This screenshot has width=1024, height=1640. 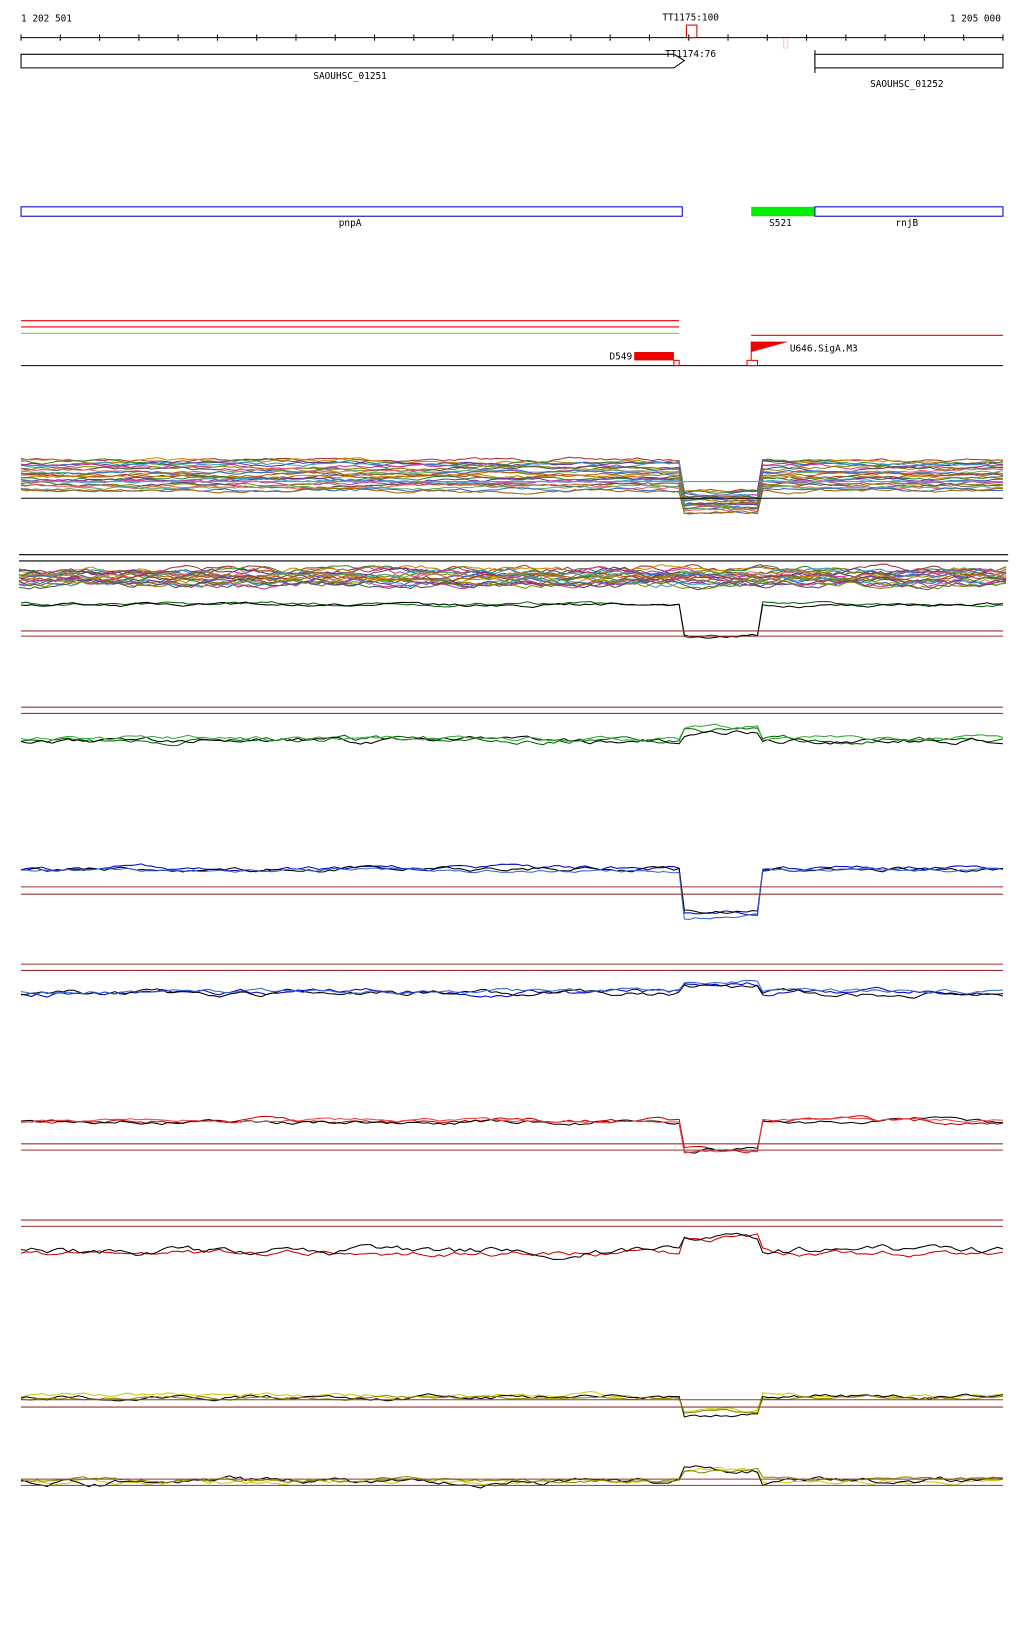 What do you see at coordinates (690, 54) in the screenshot?
I see `terminator-label: TT1174:76` at bounding box center [690, 54].